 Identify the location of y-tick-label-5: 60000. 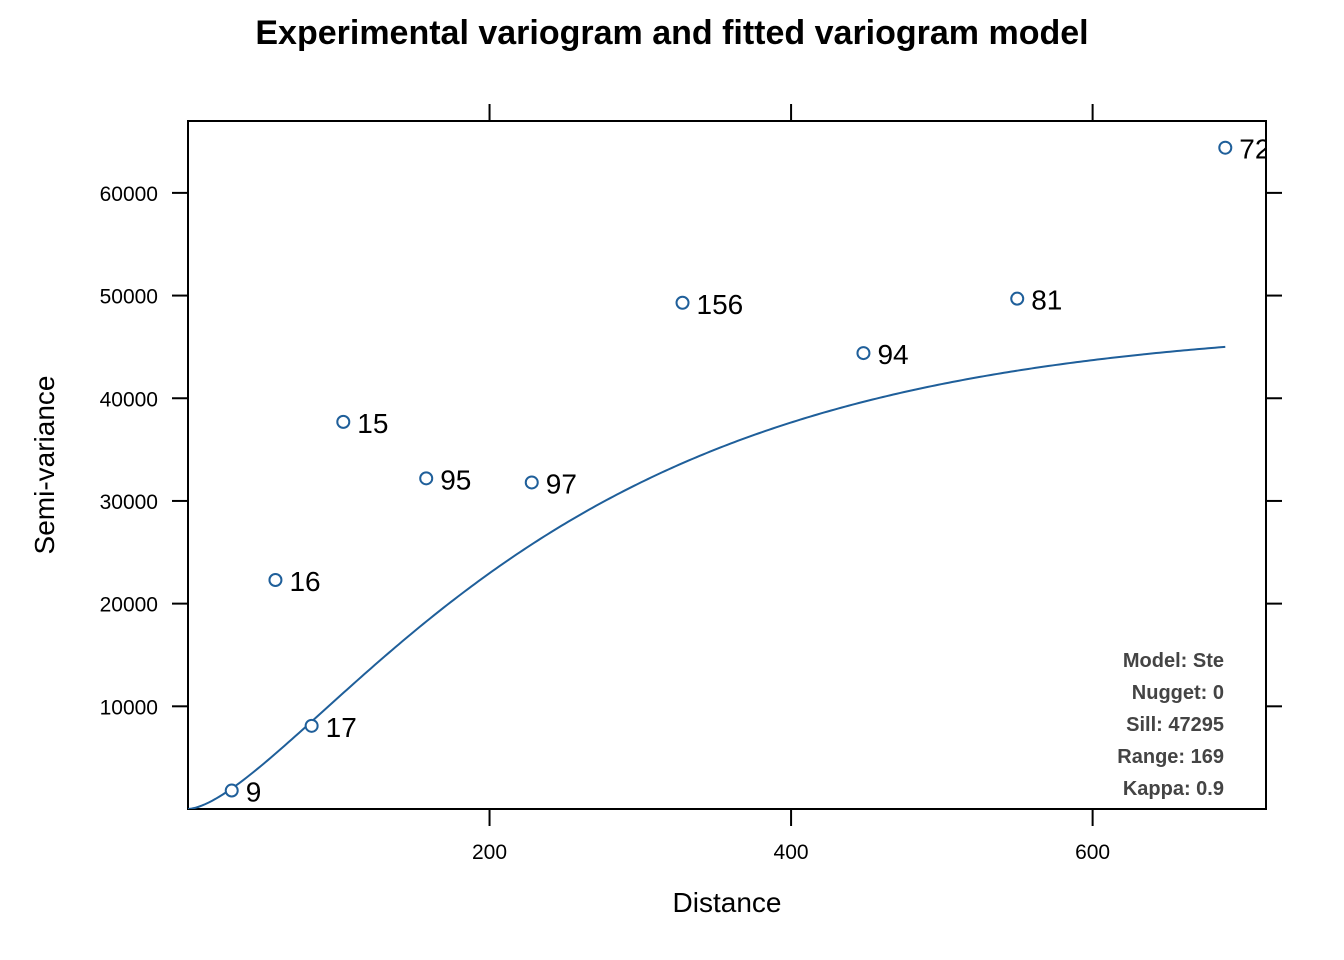
(129, 194).